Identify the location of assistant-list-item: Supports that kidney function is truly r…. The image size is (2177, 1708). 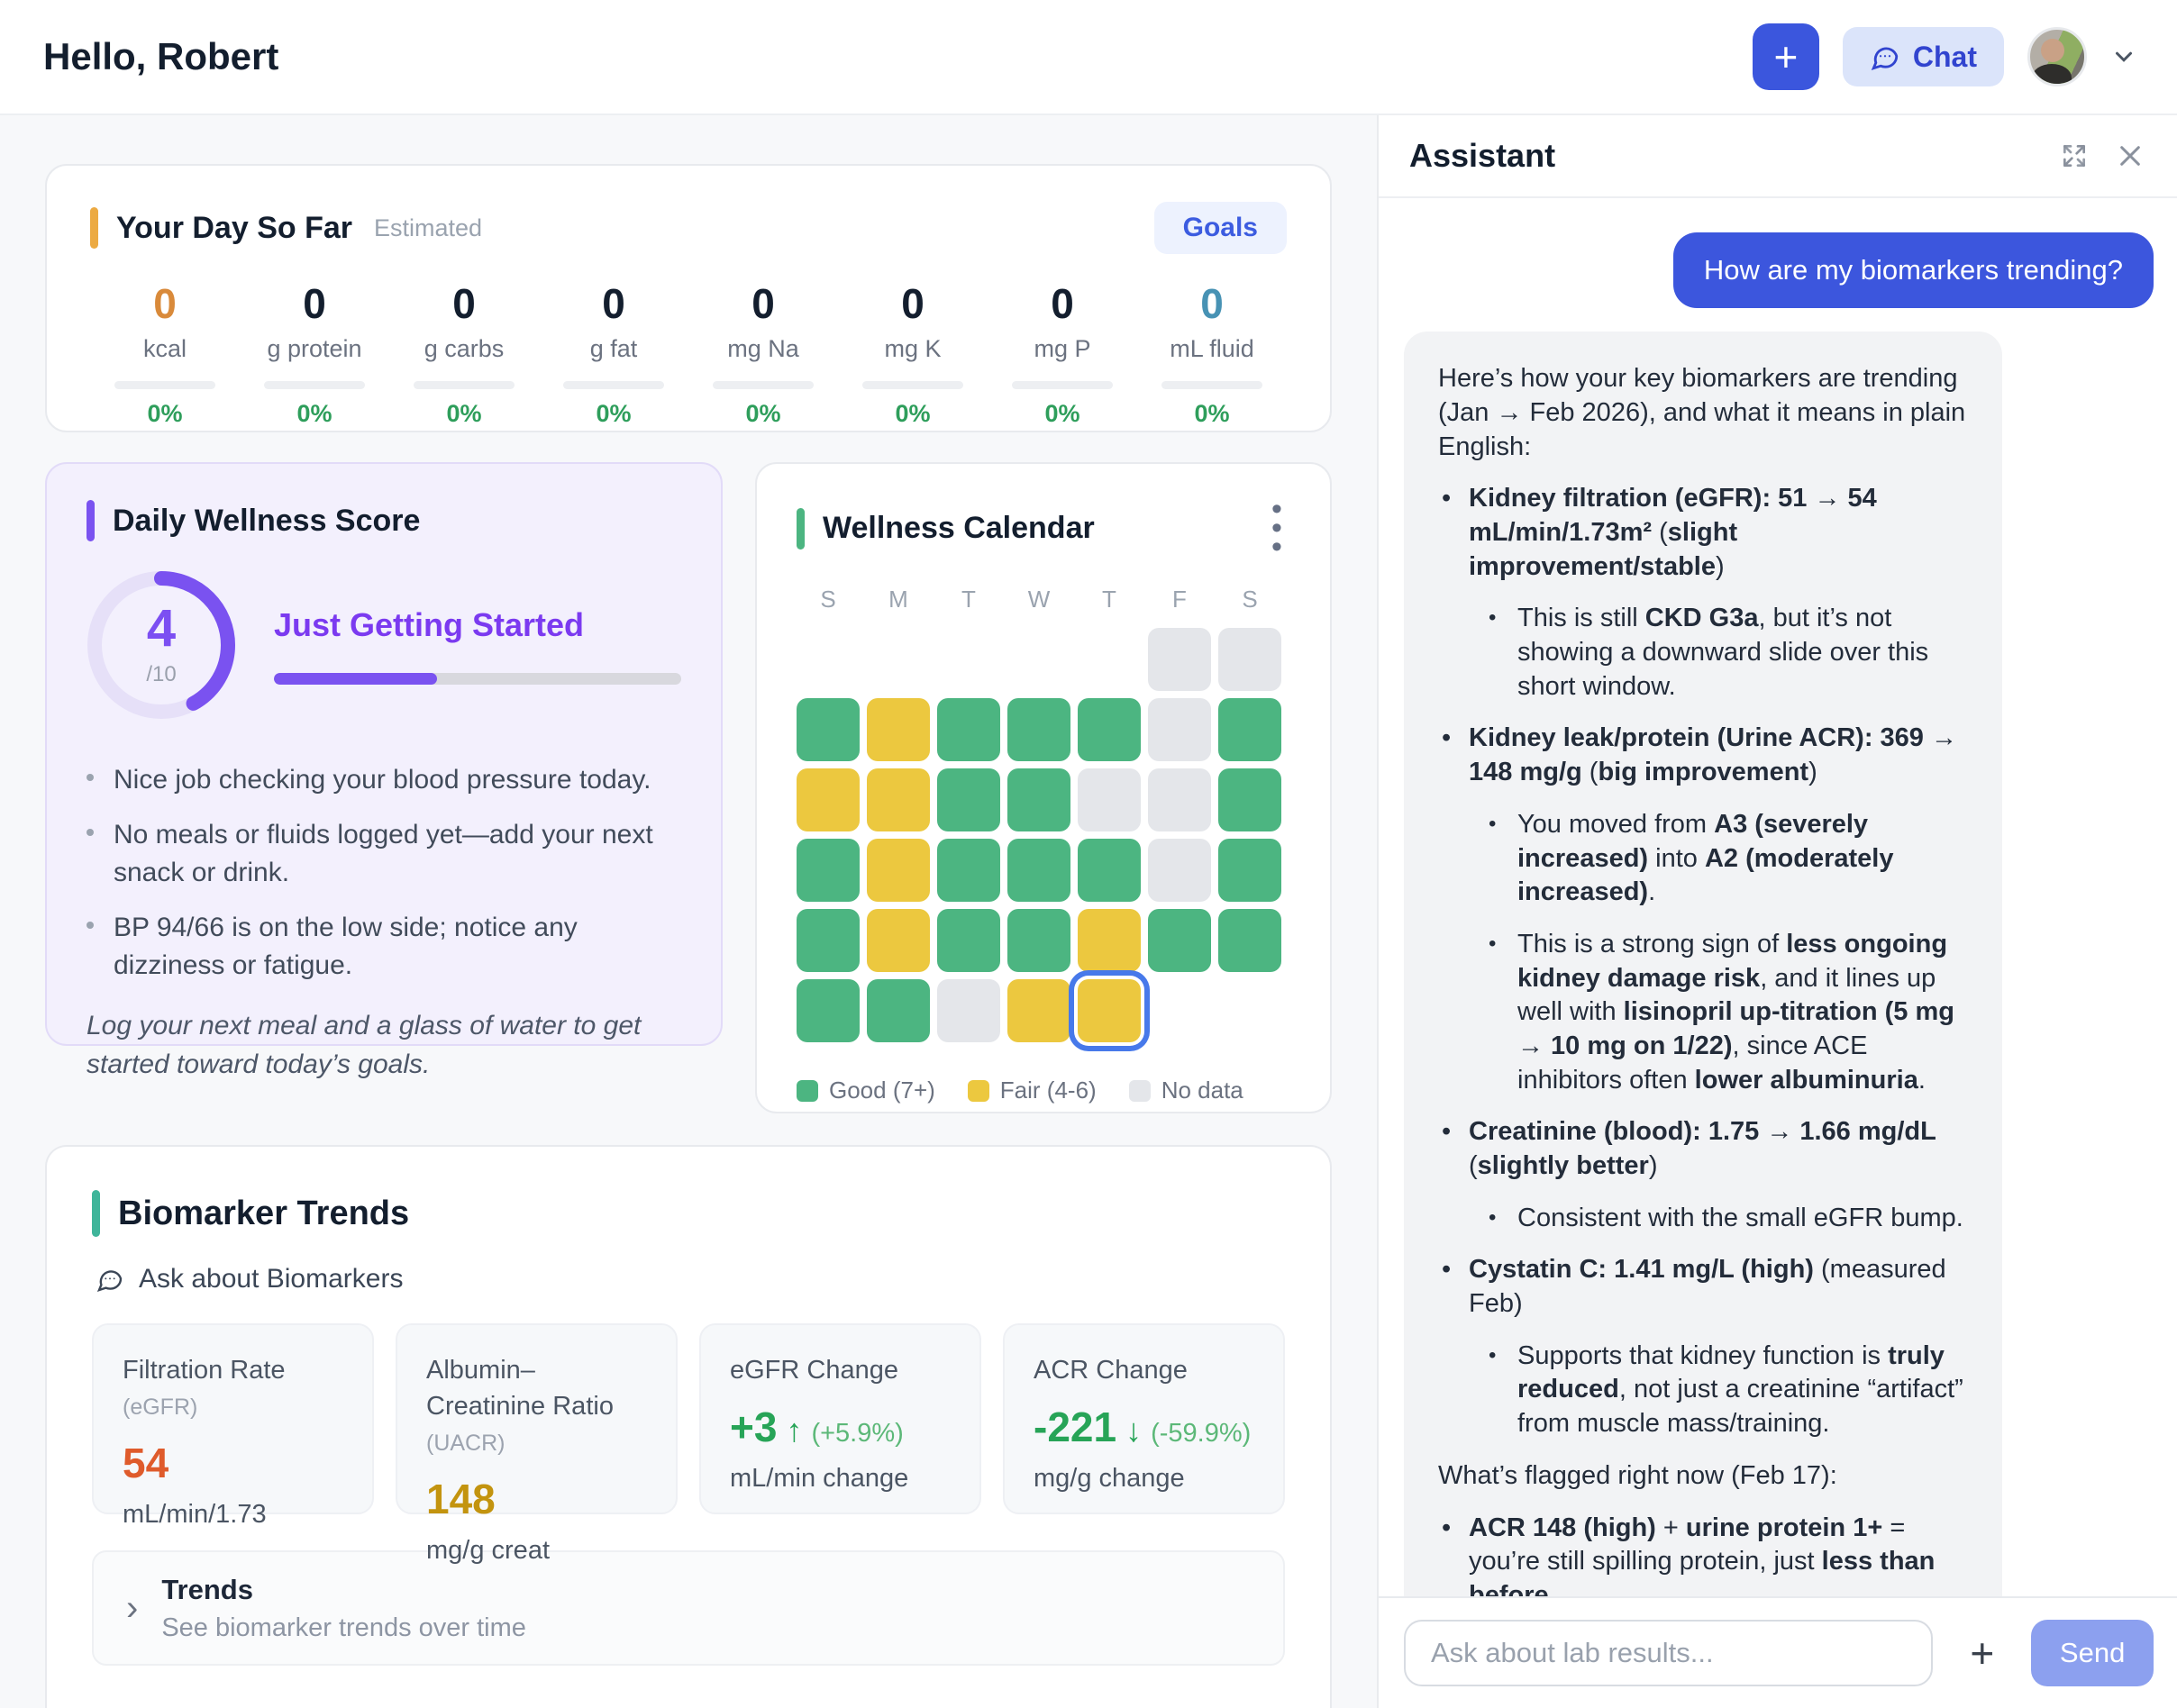
(1703, 1390).